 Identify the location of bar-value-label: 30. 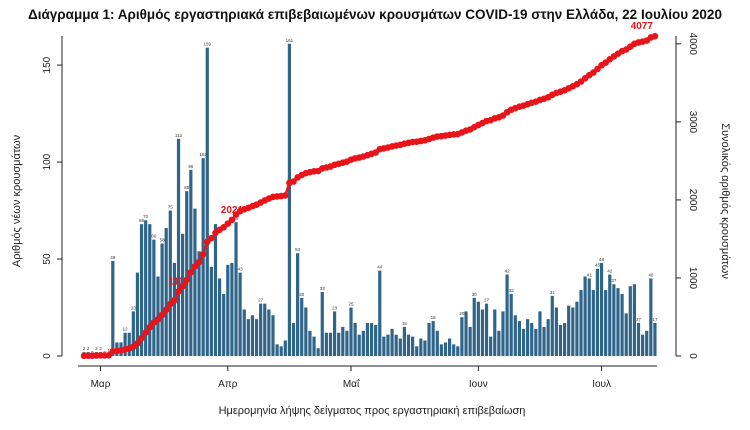
(302, 294).